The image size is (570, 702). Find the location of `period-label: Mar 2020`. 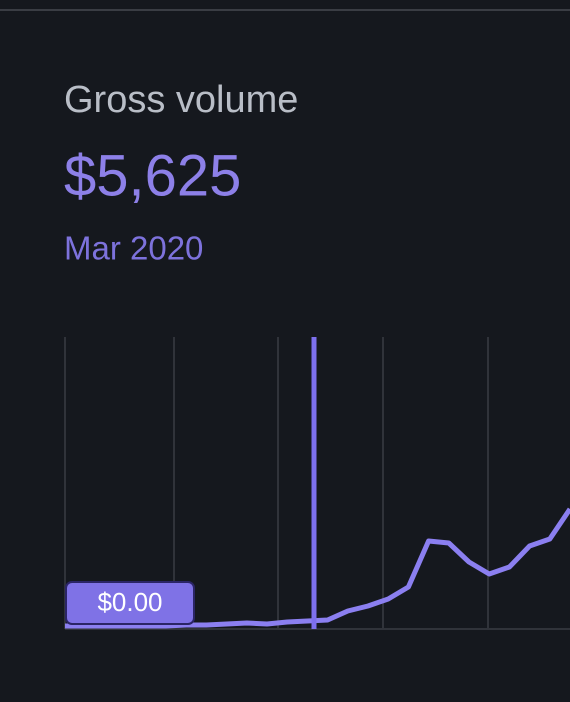

period-label: Mar 2020 is located at coordinates (133, 248).